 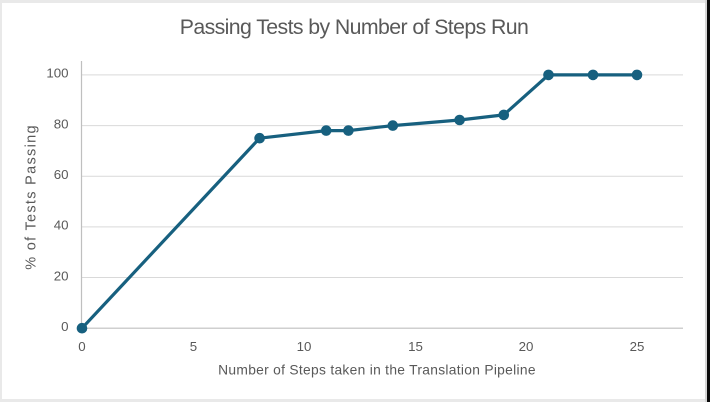 I want to click on svg-text: 100, so click(x=57, y=73).